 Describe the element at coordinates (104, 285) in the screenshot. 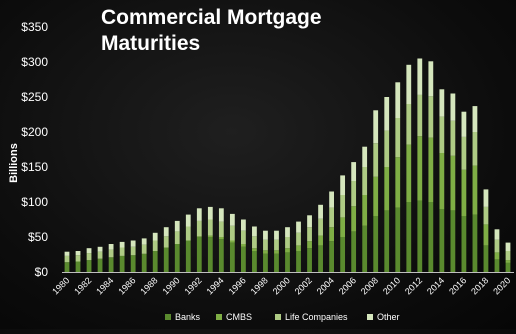

I see `x-tick-label: 1984` at that location.